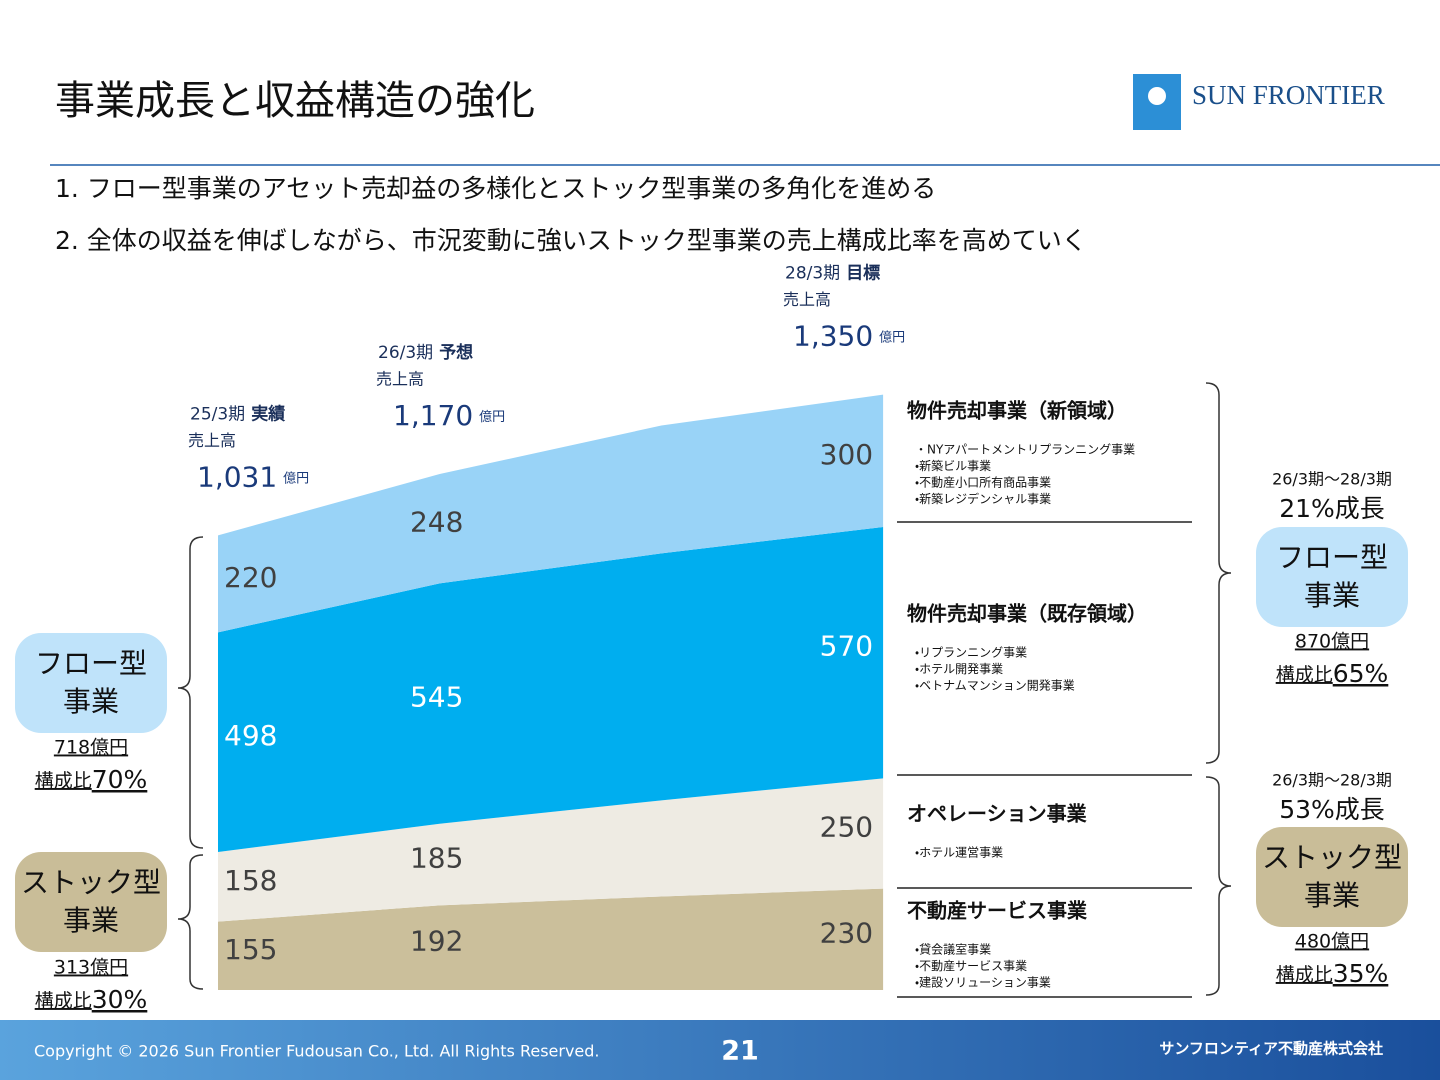  I want to click on logo-text: SUN FRONTIER, so click(1288, 95).